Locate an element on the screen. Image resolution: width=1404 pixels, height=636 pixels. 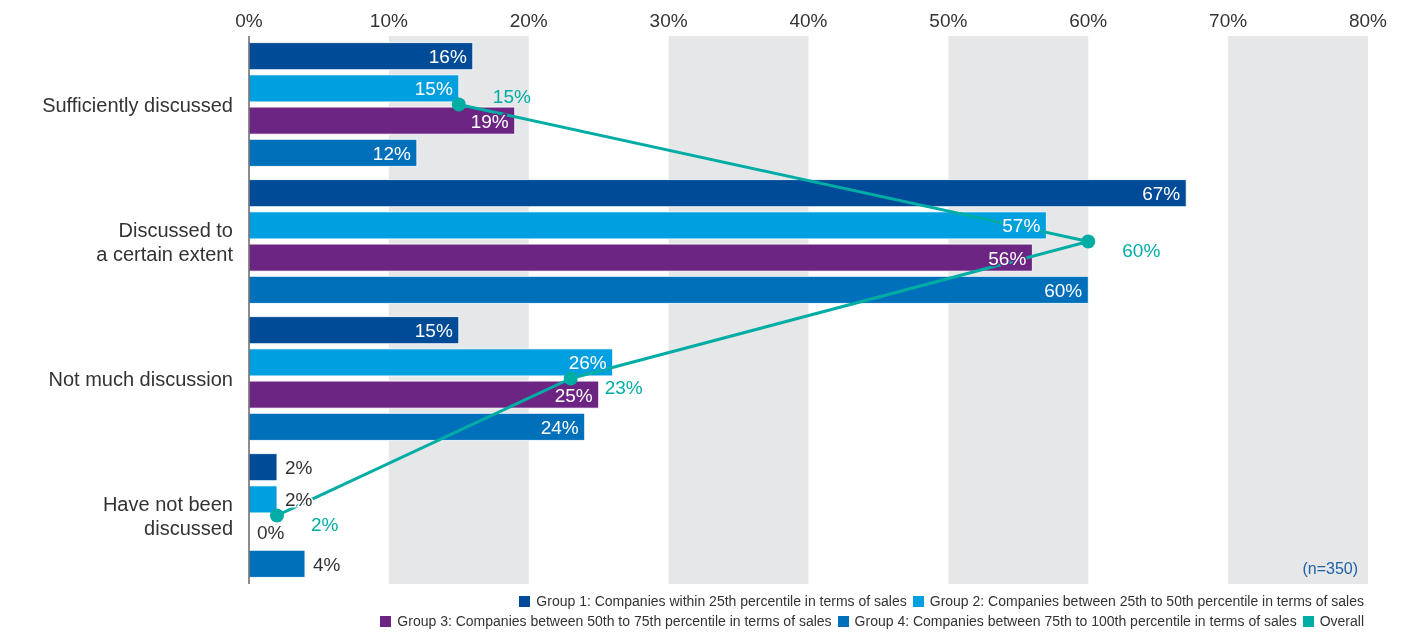
data-label: 57% is located at coordinates (1021, 226).